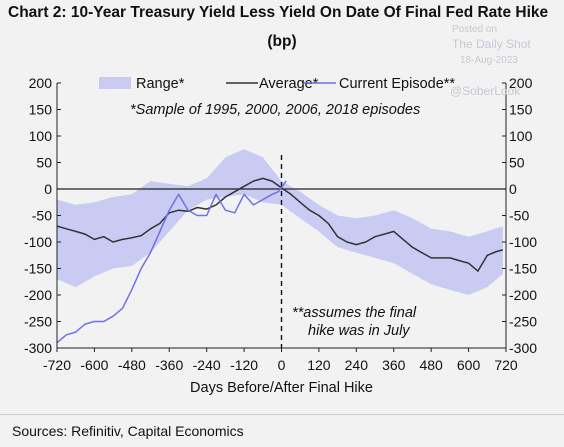 This screenshot has height=447, width=564. I want to click on watermark-site: The Daily Shot, so click(491, 44).